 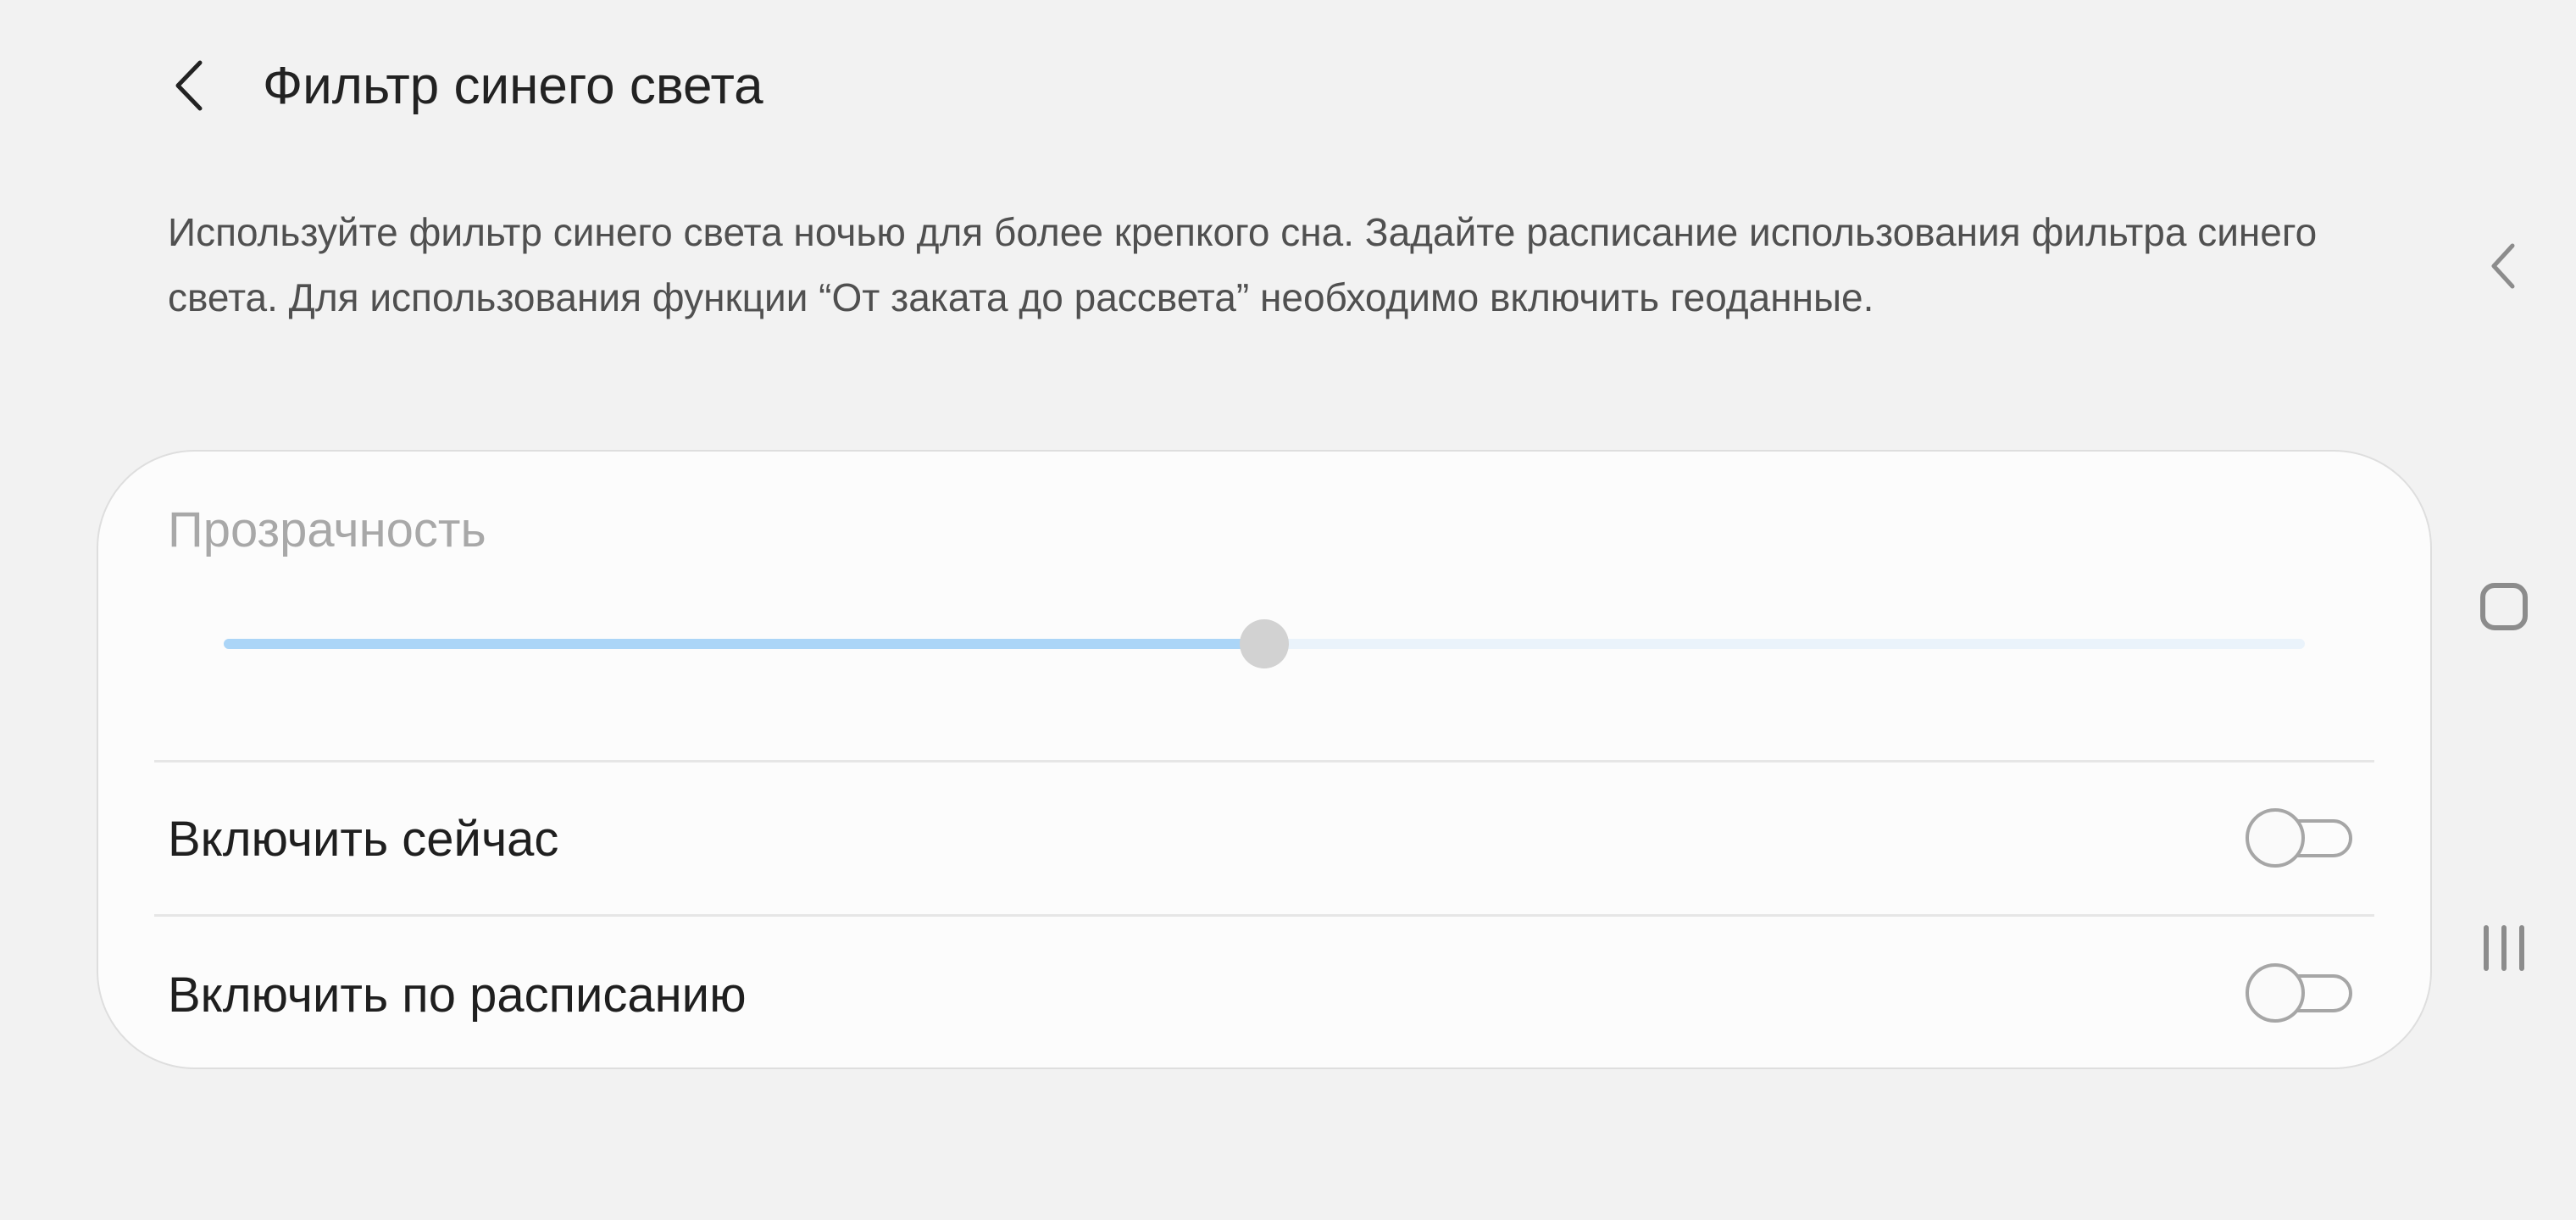 What do you see at coordinates (189, 85) in the screenshot?
I see `chevron-left-icon` at bounding box center [189, 85].